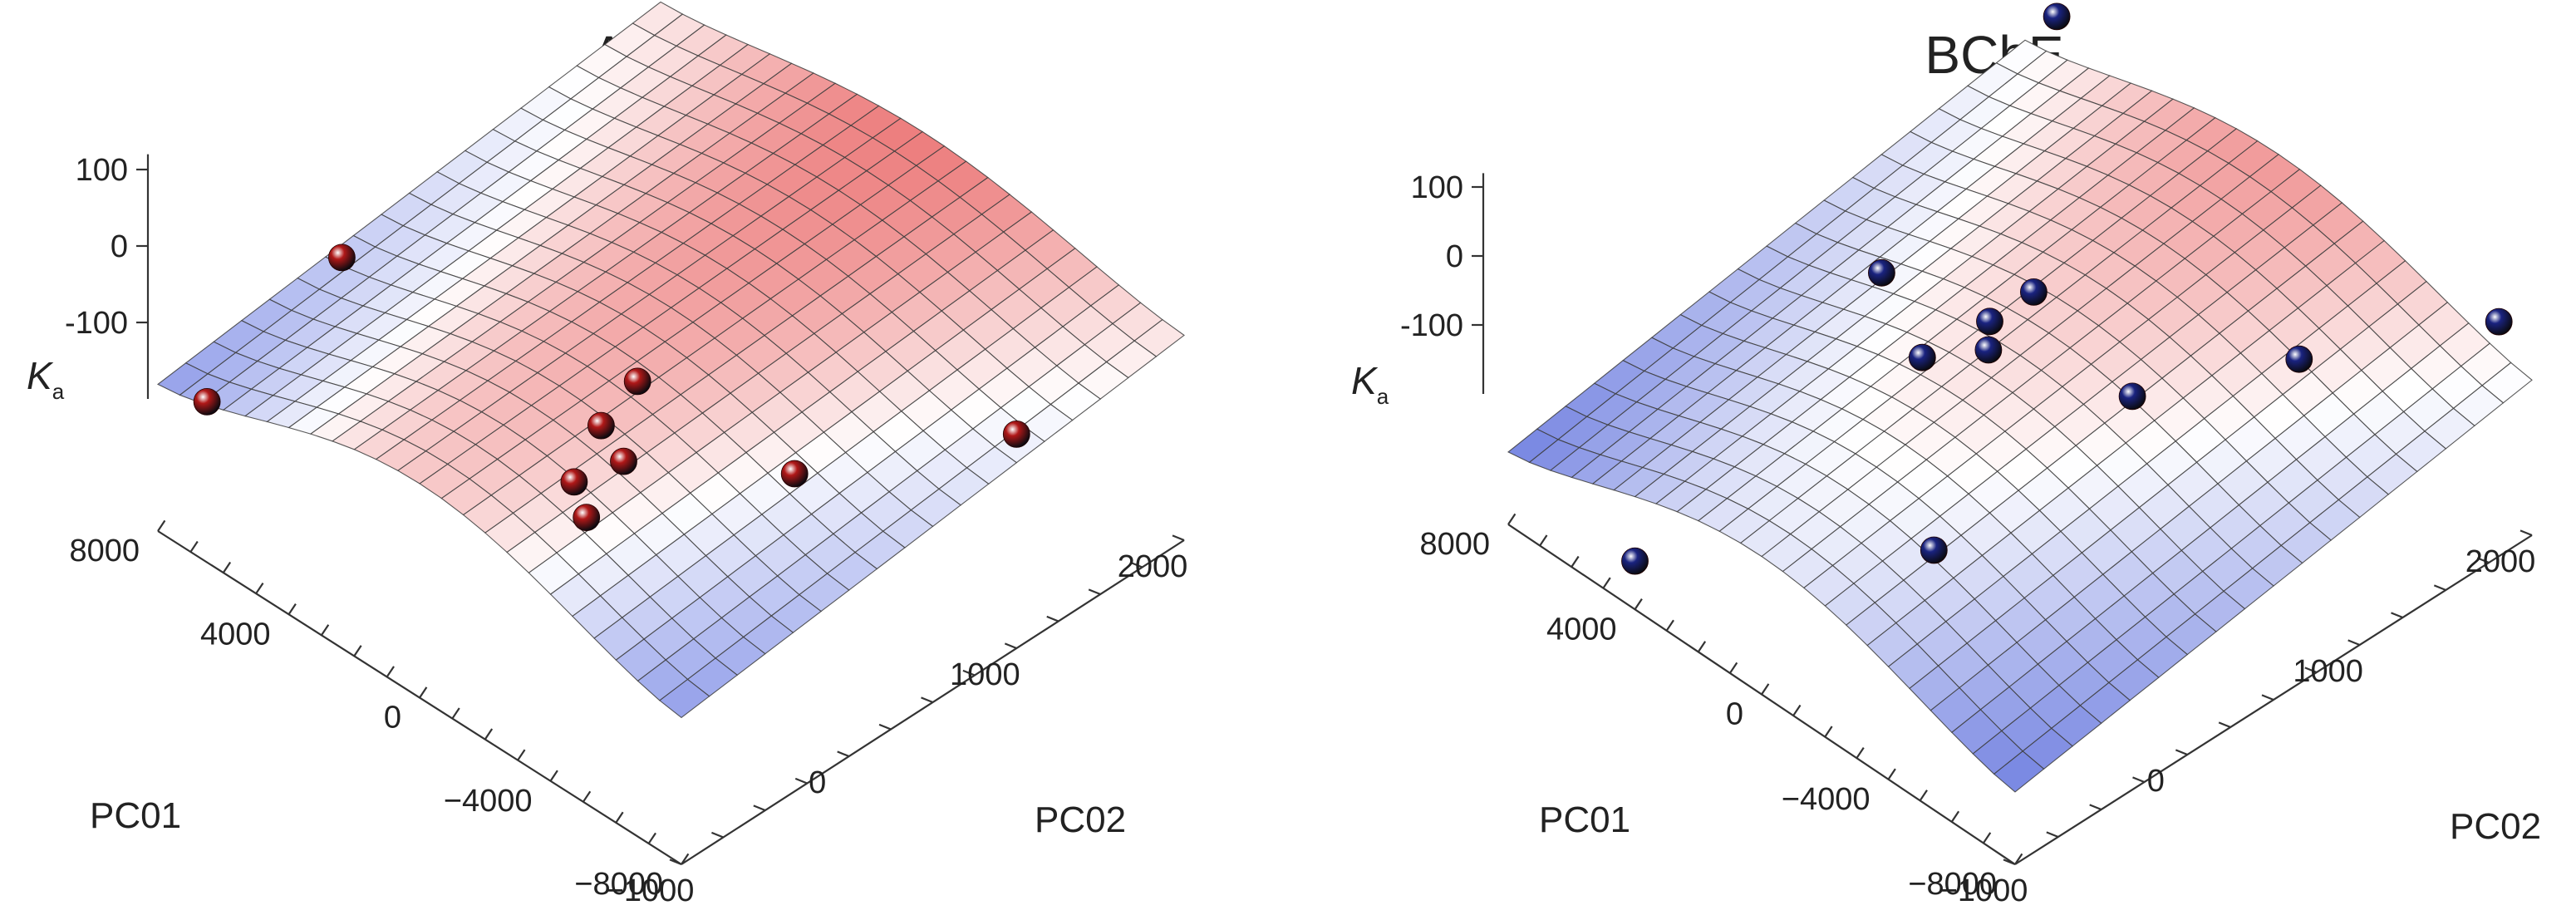 This screenshot has width=2576, height=920. I want to click on bche-z-axis-label-sub: a, so click(1383, 396).